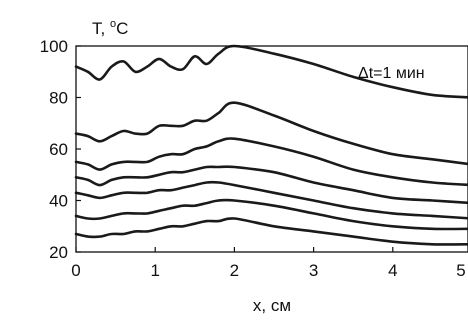 Image resolution: width=468 pixels, height=320 pixels. What do you see at coordinates (313, 270) in the screenshot?
I see `x-tick-label: 3` at bounding box center [313, 270].